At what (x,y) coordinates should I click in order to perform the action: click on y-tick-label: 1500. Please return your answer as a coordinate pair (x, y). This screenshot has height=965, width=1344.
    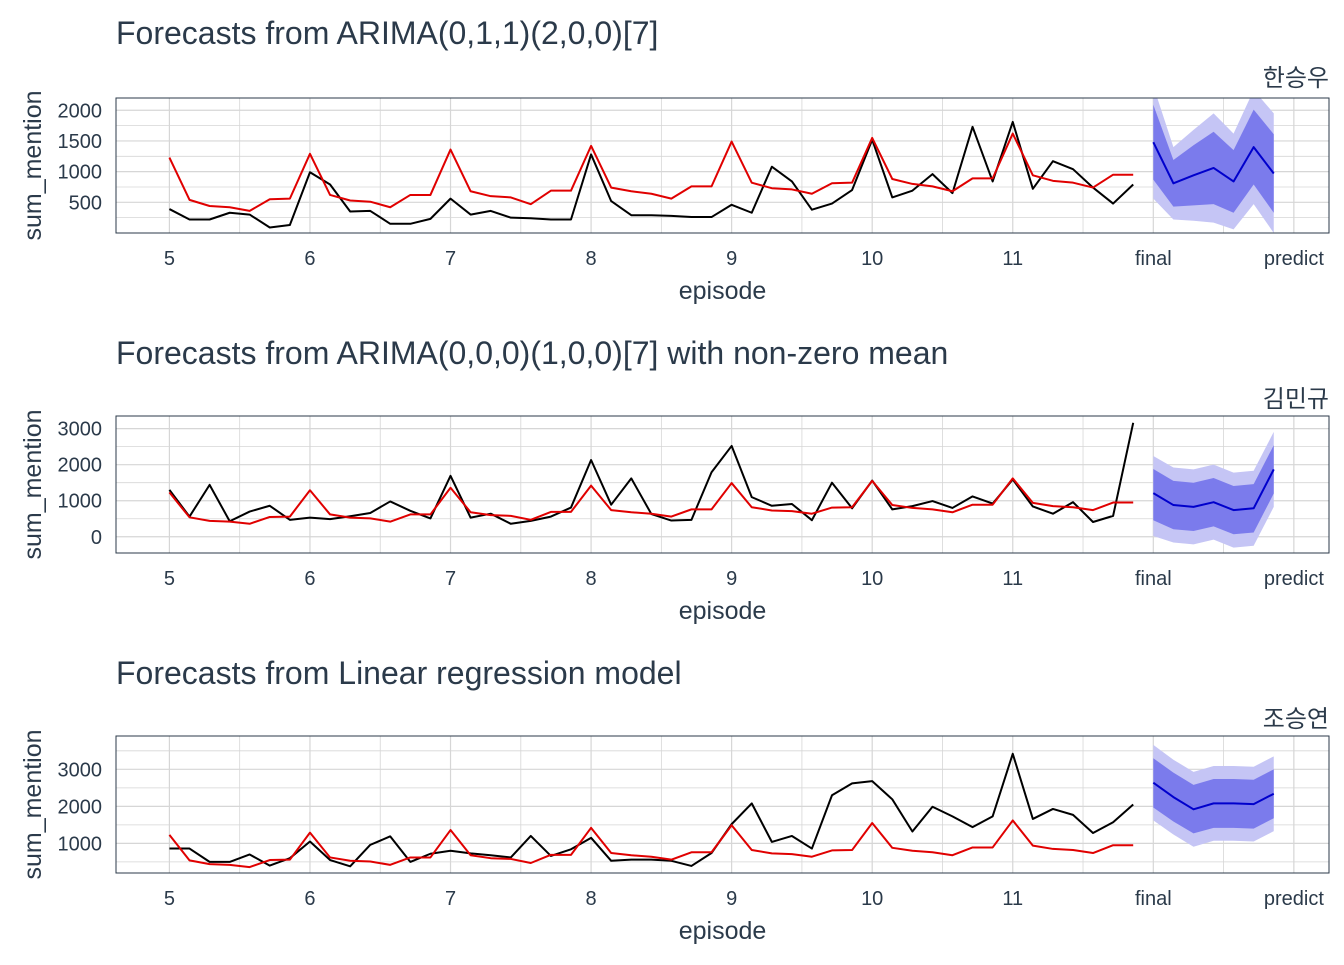
    Looking at the image, I should click on (80, 142).